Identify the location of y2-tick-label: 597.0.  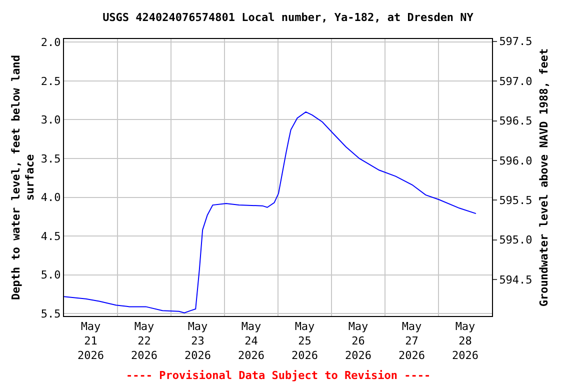
(515, 81).